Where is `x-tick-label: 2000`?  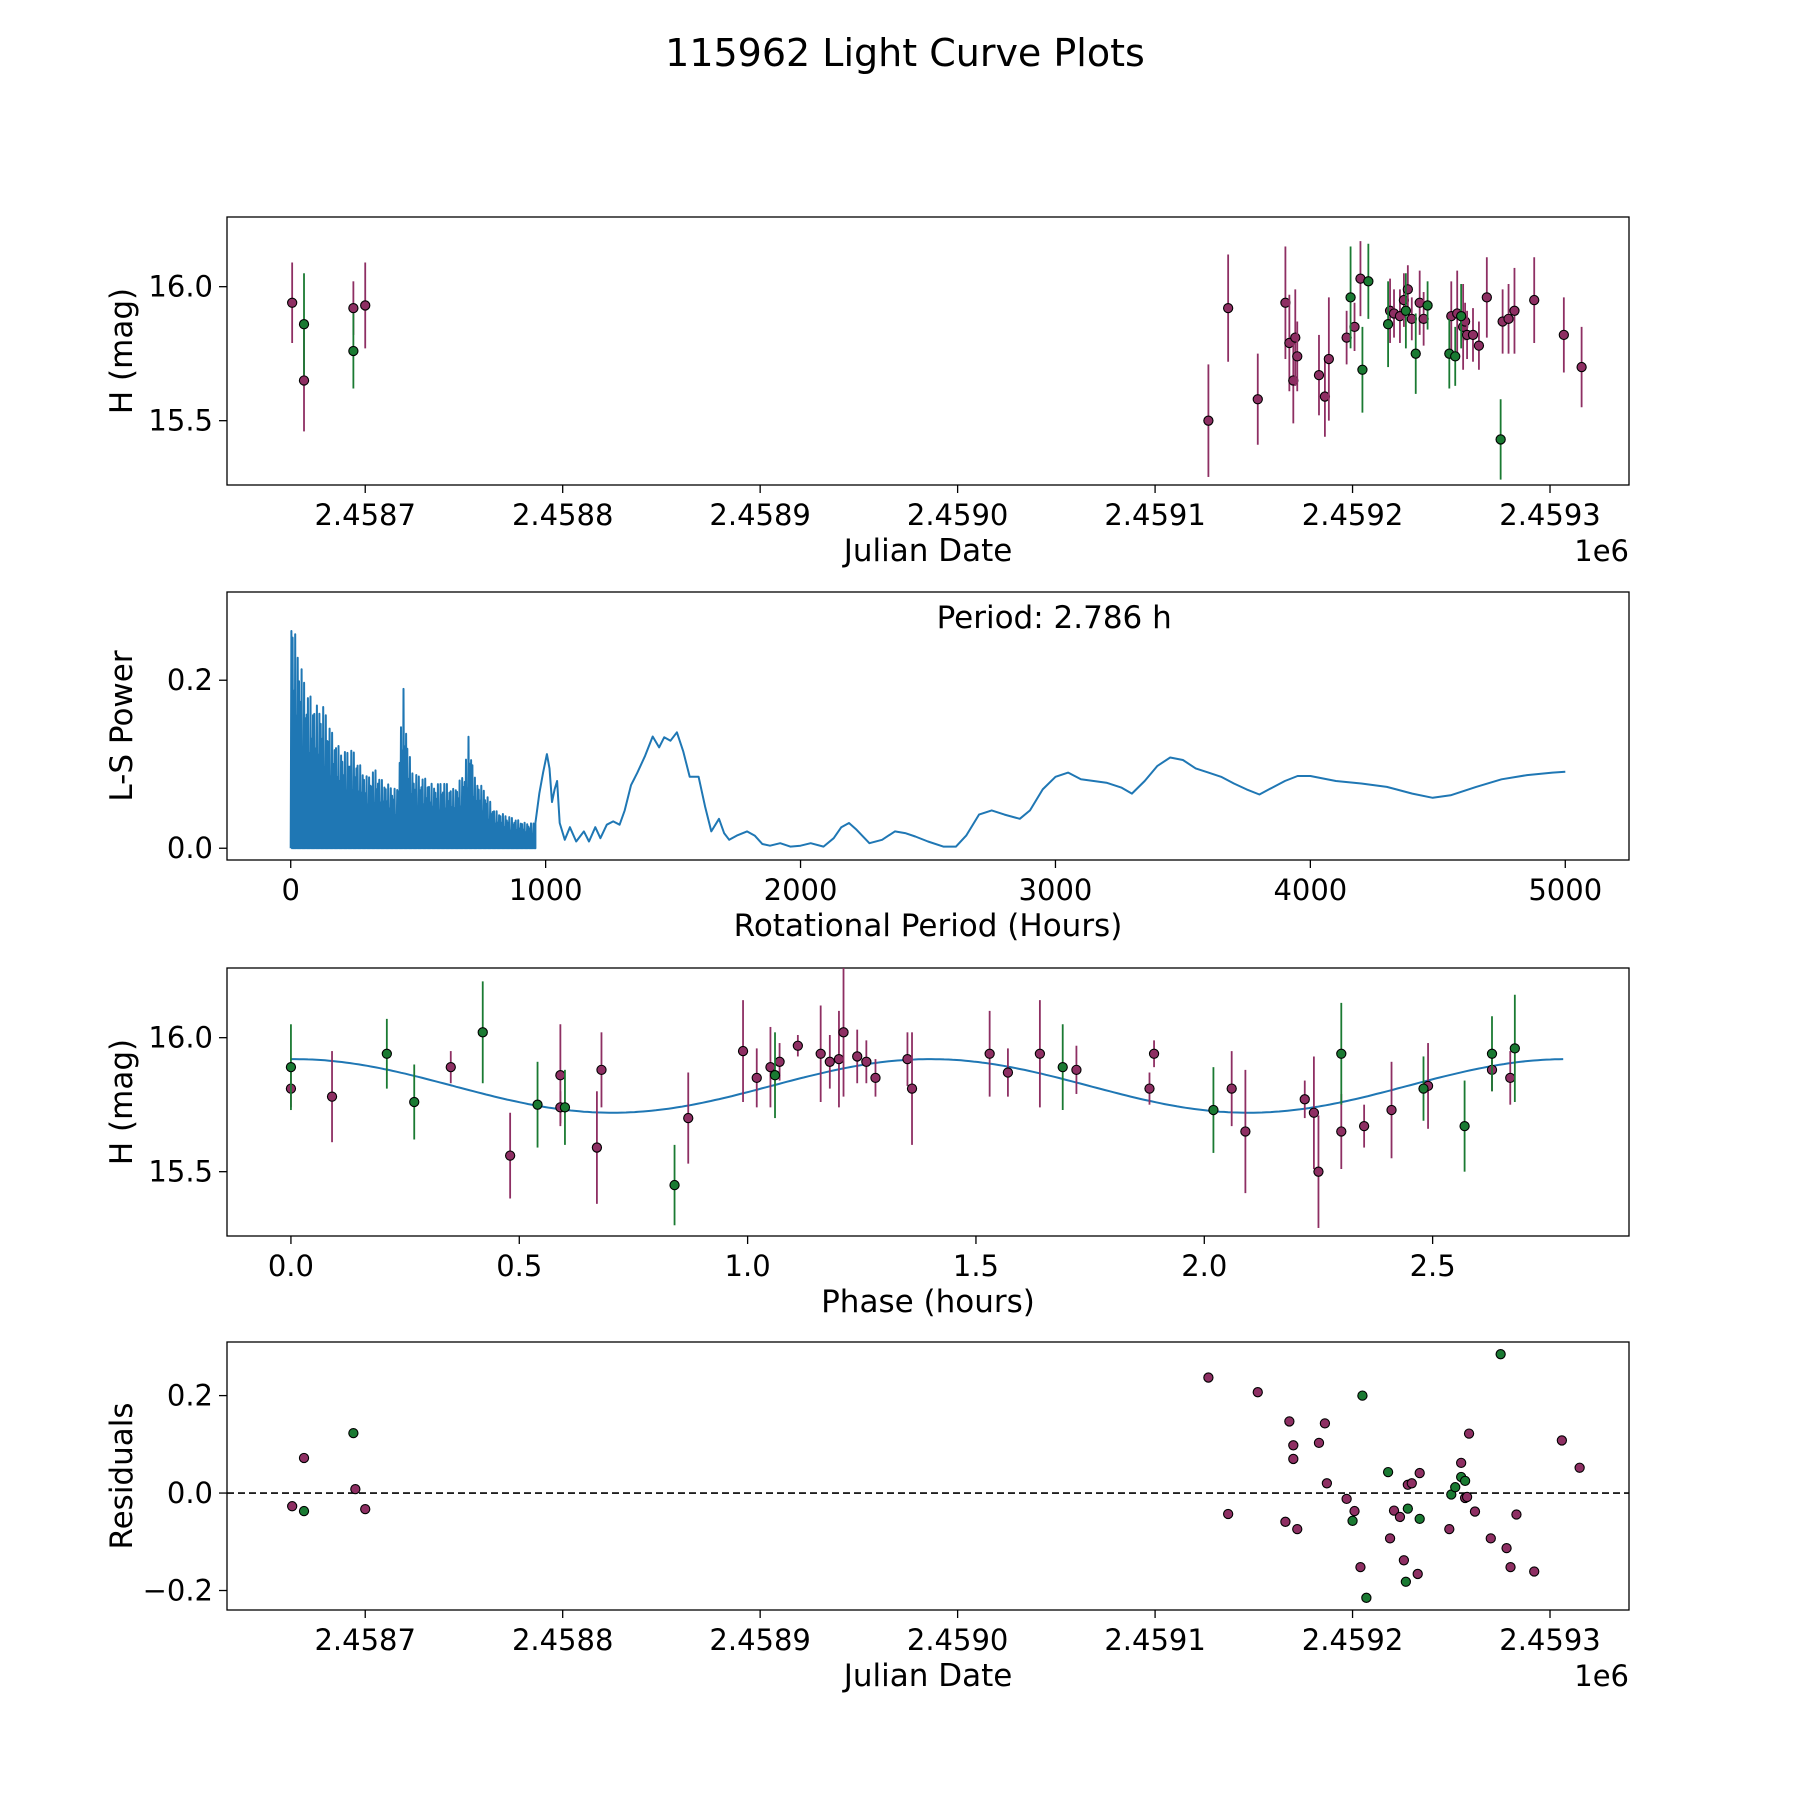
x-tick-label: 2000 is located at coordinates (801, 890).